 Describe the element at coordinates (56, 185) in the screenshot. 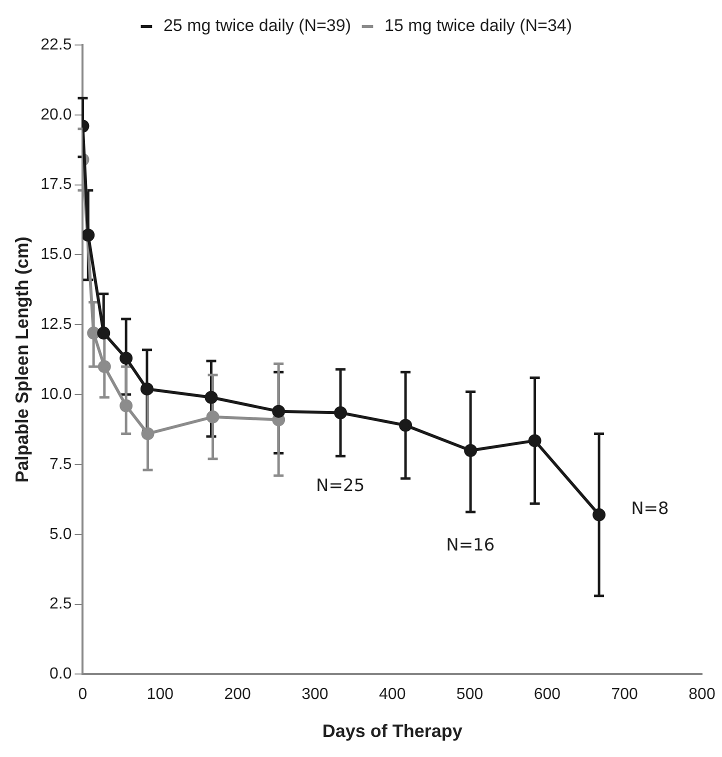

I see `y-tick-label: 17.5` at that location.